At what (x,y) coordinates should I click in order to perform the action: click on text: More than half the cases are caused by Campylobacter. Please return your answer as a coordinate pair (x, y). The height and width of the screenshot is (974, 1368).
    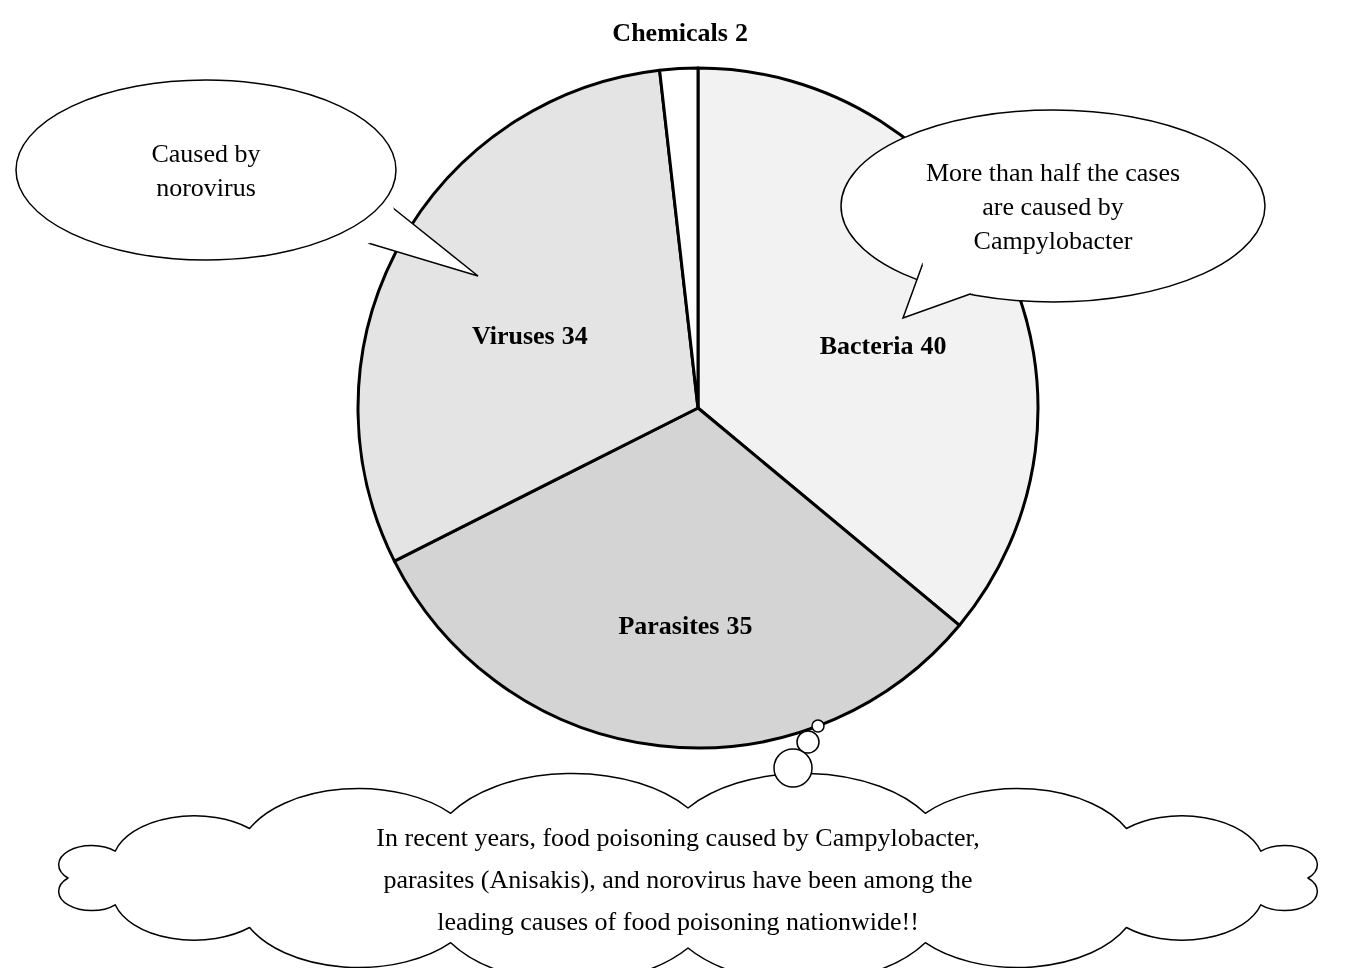
    Looking at the image, I should click on (1053, 206).